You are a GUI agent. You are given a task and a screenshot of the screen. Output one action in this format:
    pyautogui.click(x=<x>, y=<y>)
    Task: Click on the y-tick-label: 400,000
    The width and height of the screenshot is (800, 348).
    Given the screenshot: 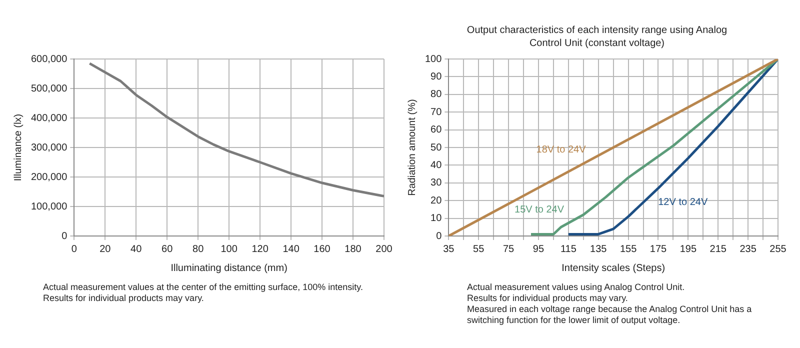 What is the action you would take?
    pyautogui.click(x=49, y=118)
    